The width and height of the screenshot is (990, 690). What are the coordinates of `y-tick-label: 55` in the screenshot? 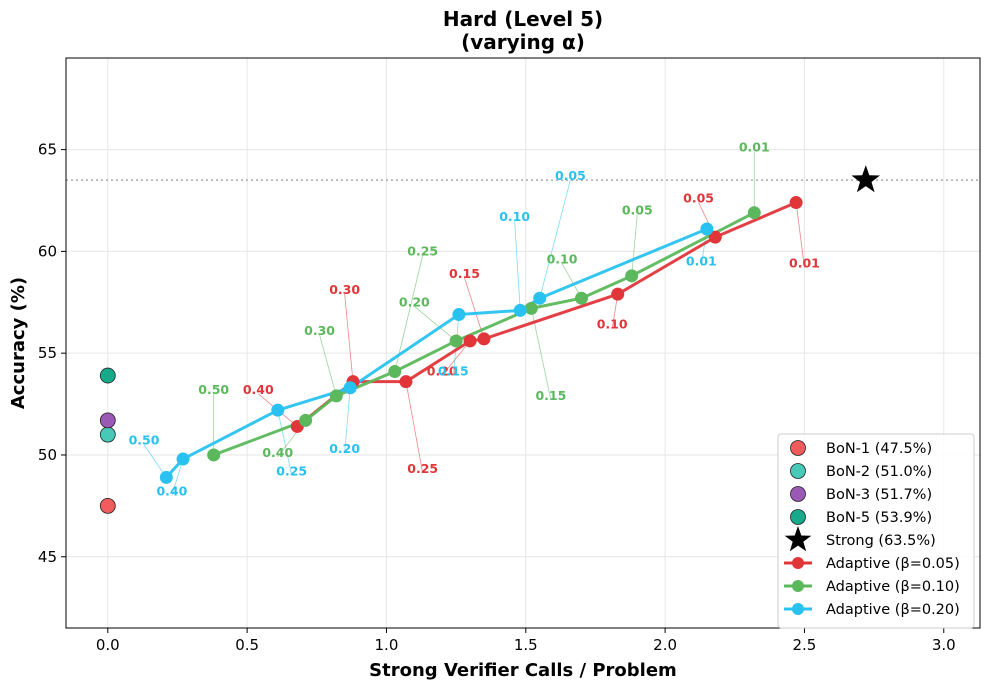 It's located at (47, 353).